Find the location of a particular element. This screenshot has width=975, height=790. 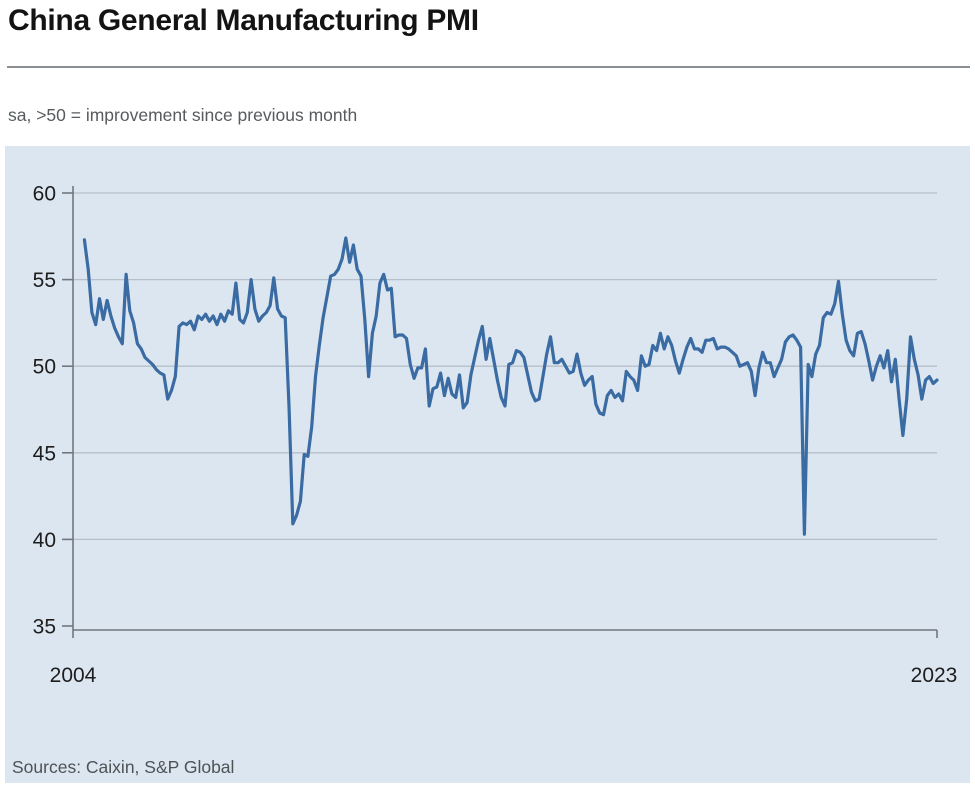

y-tick-label-40: 40 is located at coordinates (44, 540).